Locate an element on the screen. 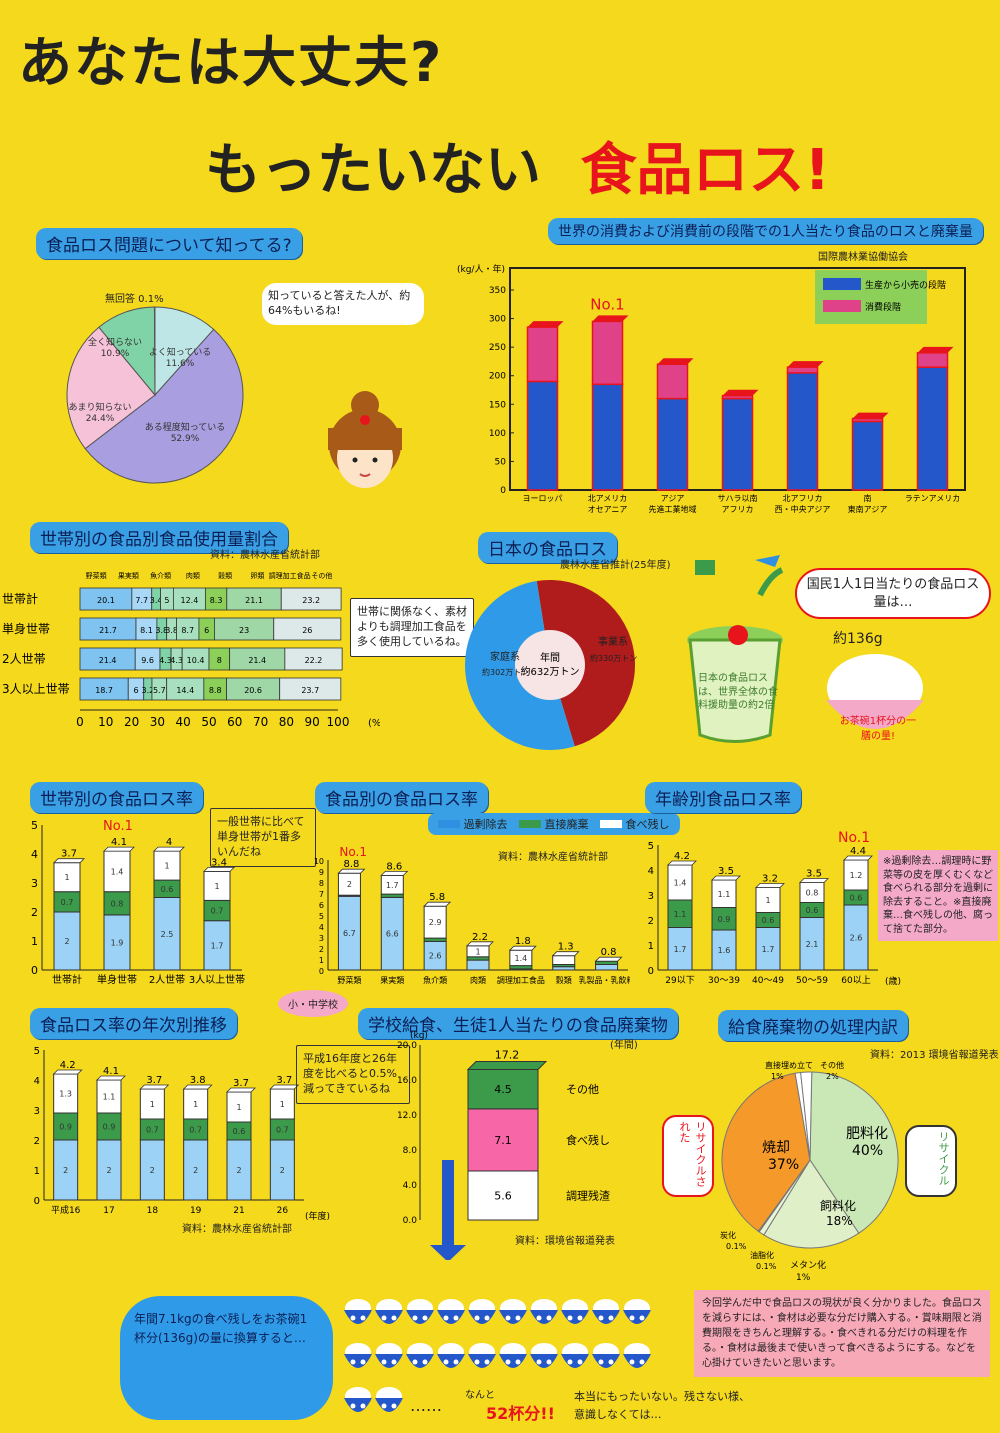  ageloss-bar-value: 1 is located at coordinates (767, 900).